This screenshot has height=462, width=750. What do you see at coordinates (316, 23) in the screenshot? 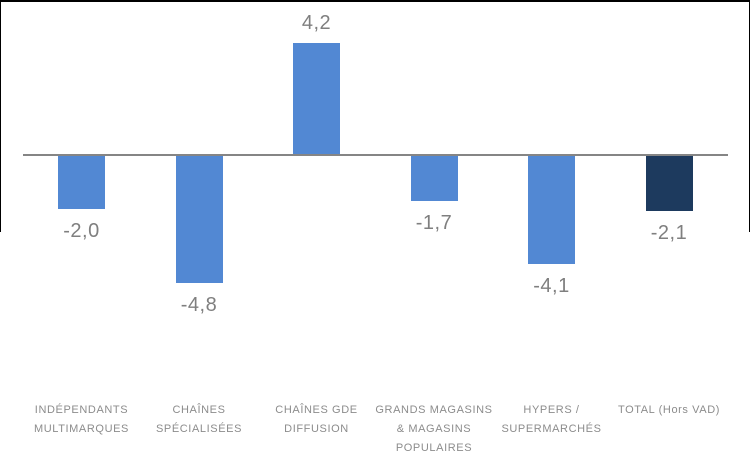
I see `value-label-2: 4,2` at bounding box center [316, 23].